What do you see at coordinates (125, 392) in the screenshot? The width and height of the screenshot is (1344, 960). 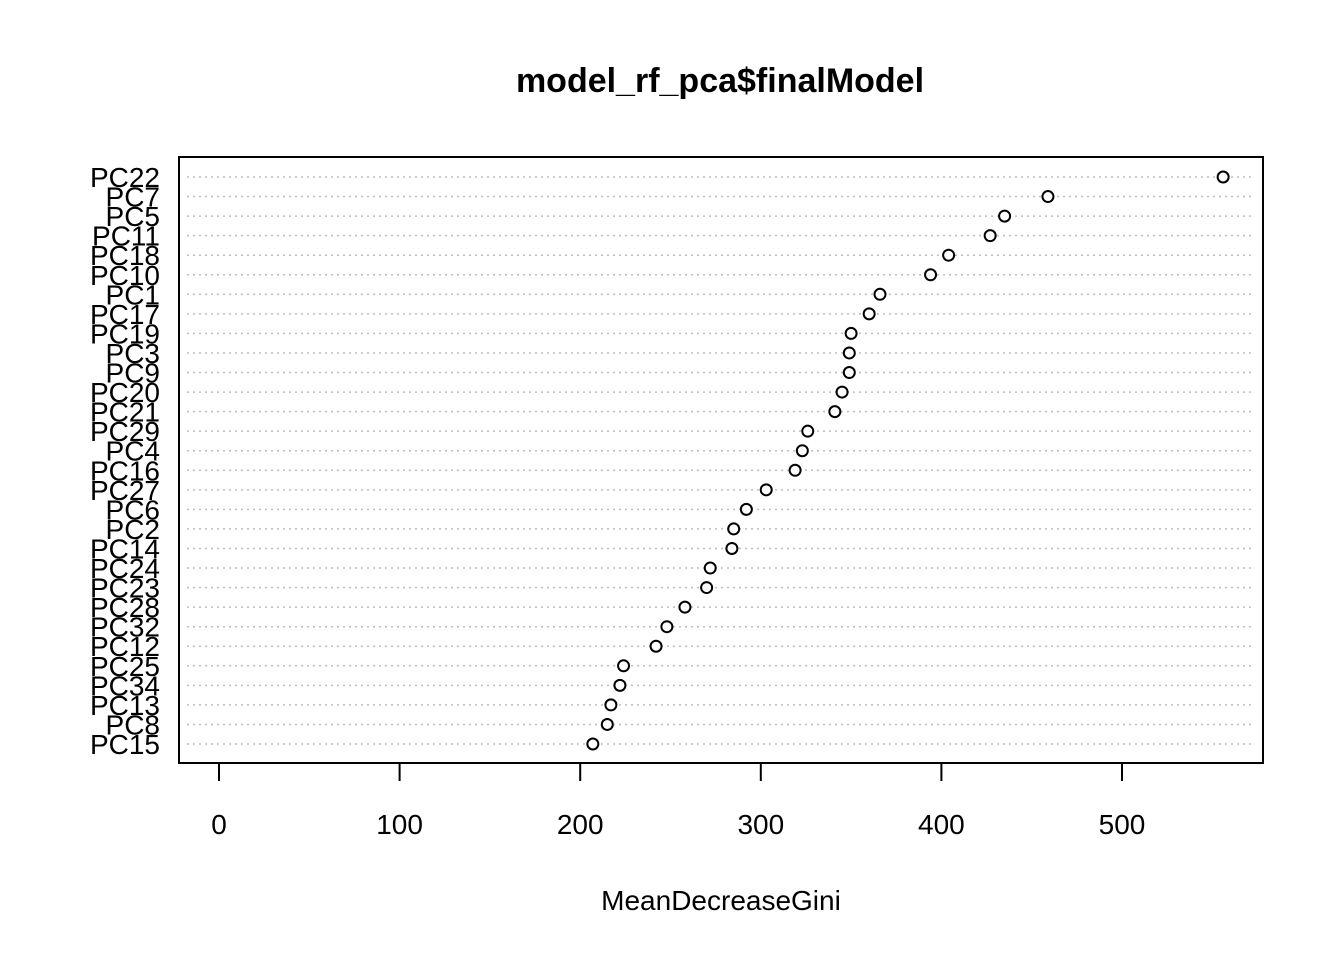 I see `category-label: PC20` at bounding box center [125, 392].